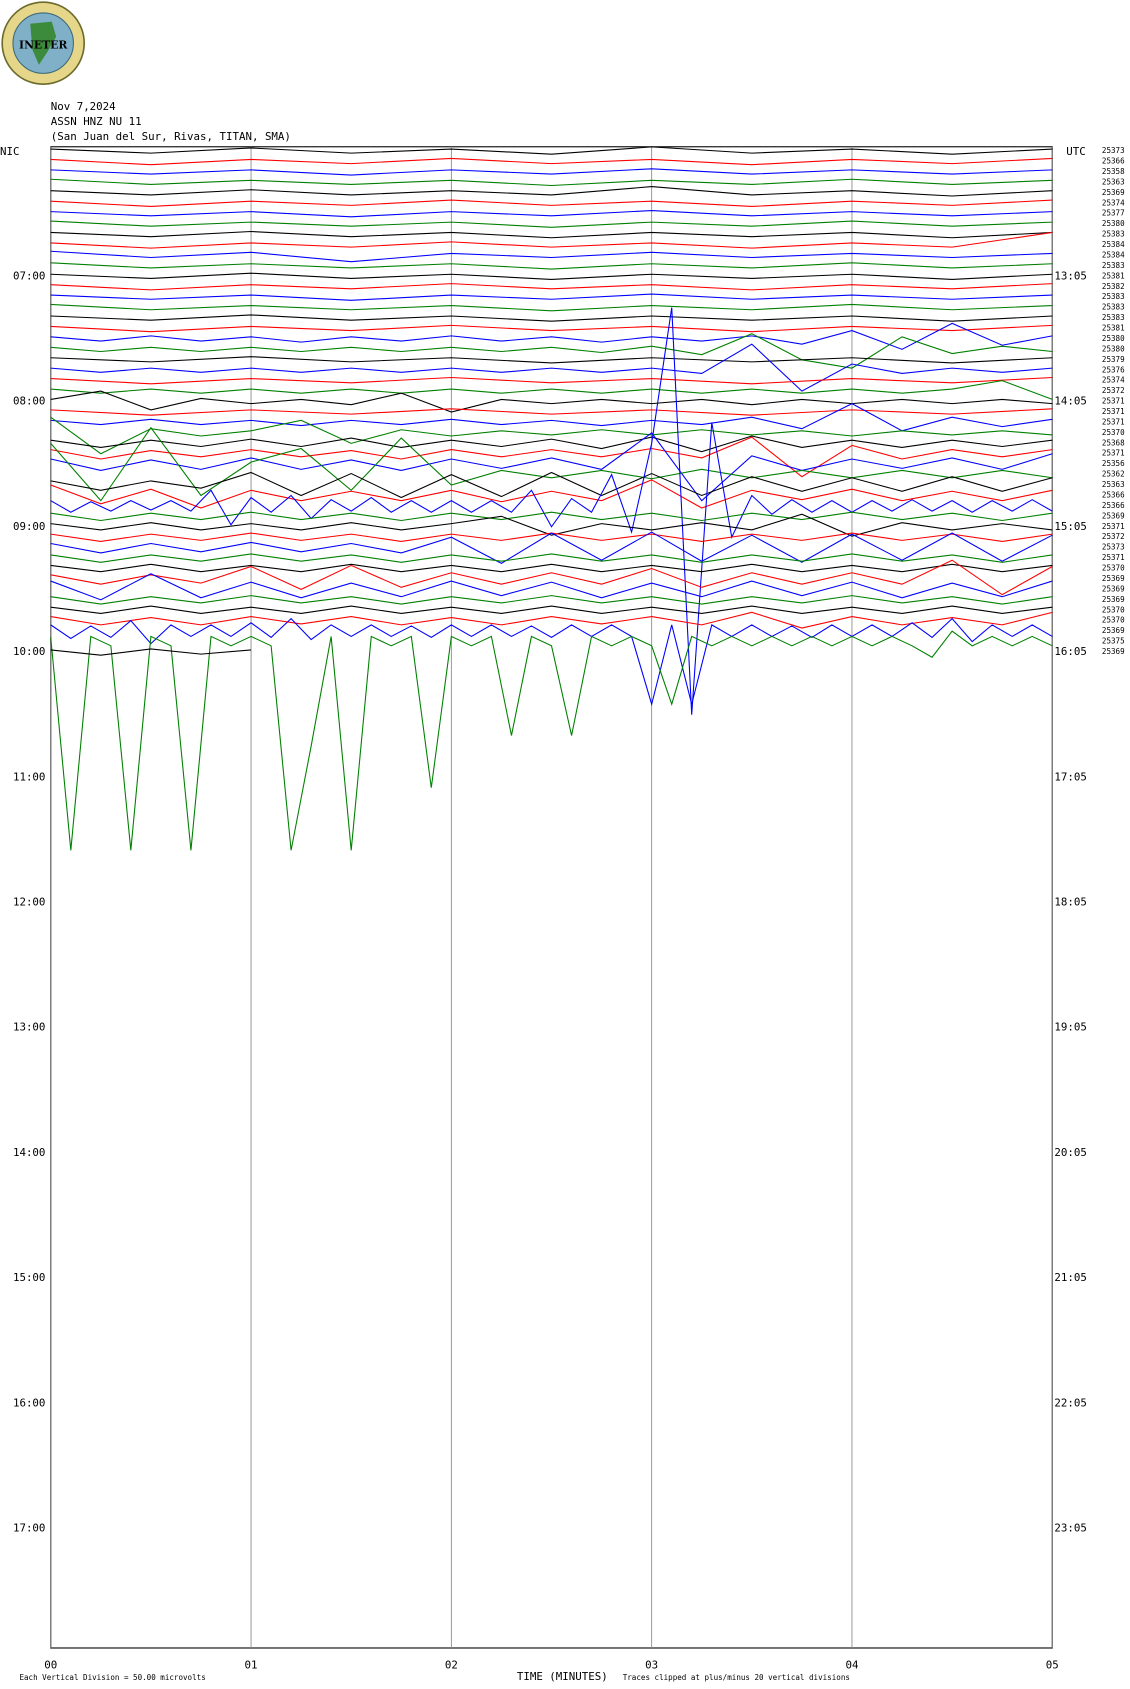 The image size is (1130, 1689). Describe the element at coordinates (50, 1664) in the screenshot. I see `x-tick-label: 00` at that location.